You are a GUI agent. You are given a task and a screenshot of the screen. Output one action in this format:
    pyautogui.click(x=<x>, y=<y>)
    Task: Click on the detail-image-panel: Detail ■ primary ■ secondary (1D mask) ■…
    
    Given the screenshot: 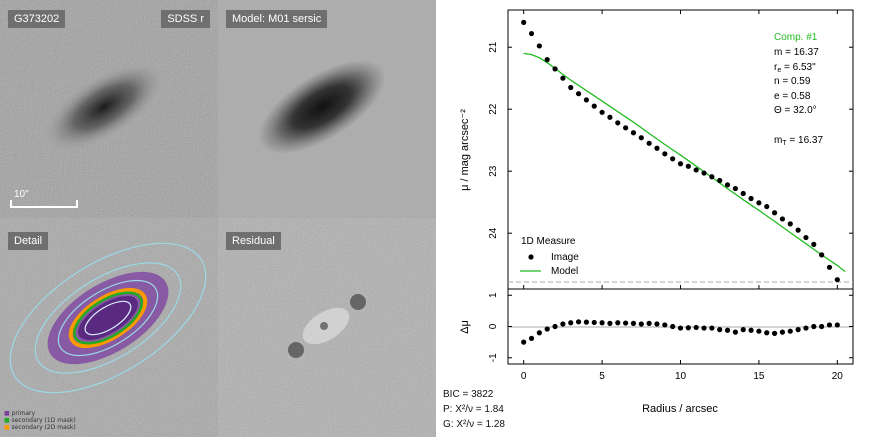 What is the action you would take?
    pyautogui.click(x=109, y=327)
    